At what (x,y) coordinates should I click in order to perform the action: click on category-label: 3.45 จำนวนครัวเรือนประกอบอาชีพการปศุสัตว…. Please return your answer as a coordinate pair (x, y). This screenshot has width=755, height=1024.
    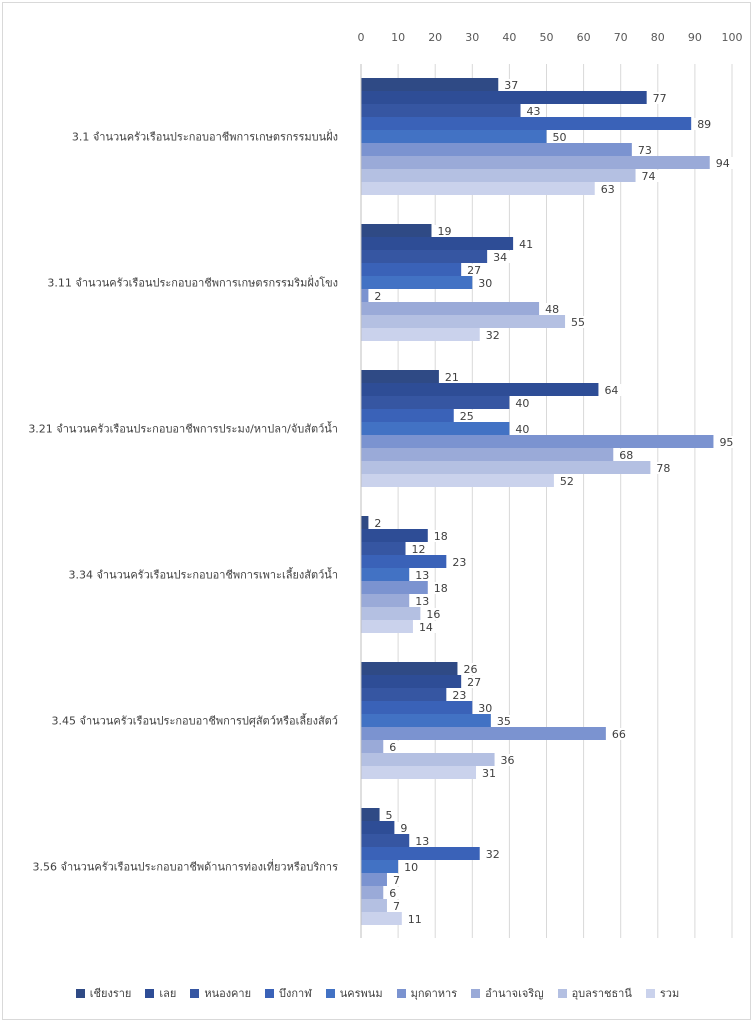
    Looking at the image, I should click on (195, 720).